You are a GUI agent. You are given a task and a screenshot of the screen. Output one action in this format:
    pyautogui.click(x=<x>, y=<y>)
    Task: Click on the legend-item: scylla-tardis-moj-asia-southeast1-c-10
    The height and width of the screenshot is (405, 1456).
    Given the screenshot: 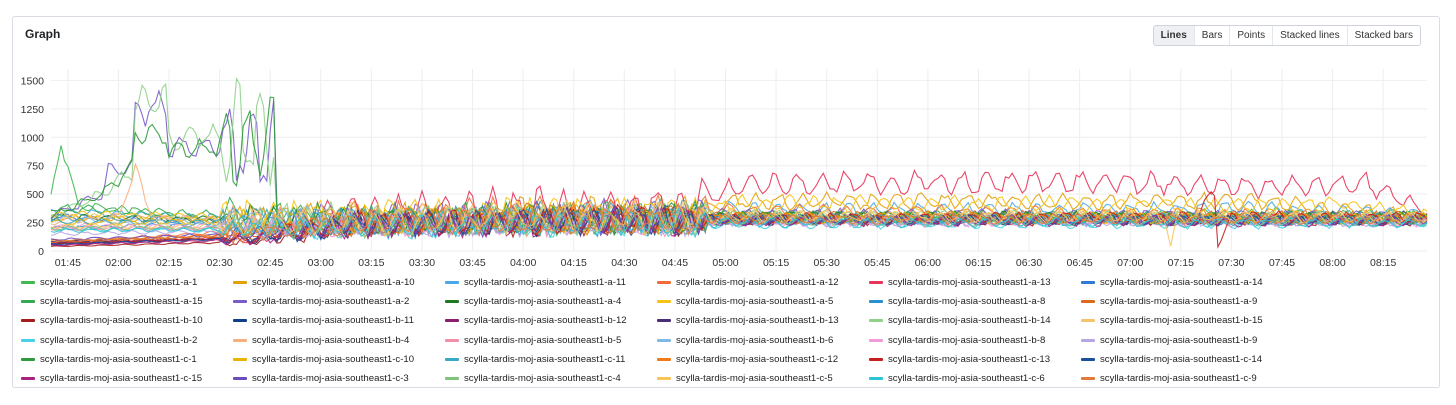 What is the action you would take?
    pyautogui.click(x=337, y=359)
    